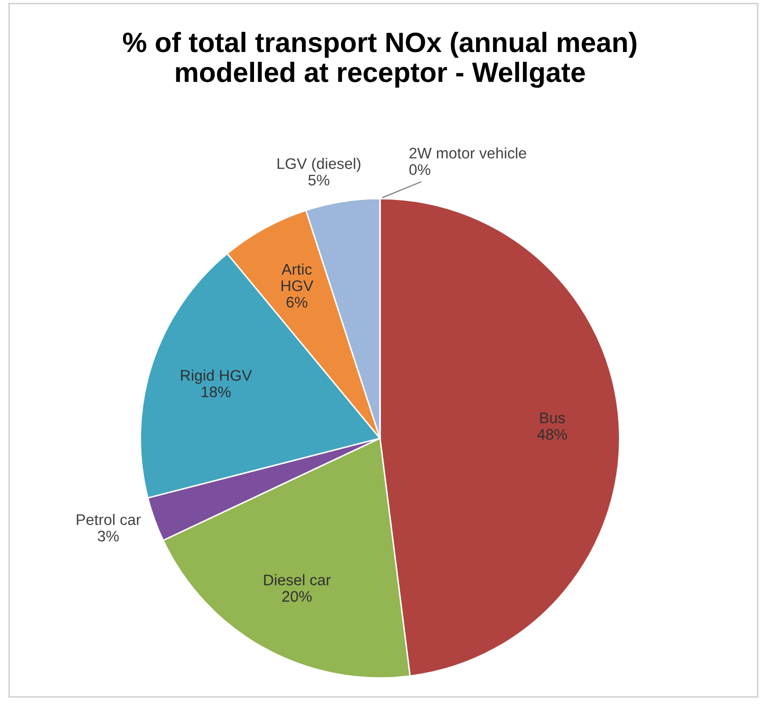 This screenshot has width=760, height=704. I want to click on data-label: 48%, so click(552, 434).